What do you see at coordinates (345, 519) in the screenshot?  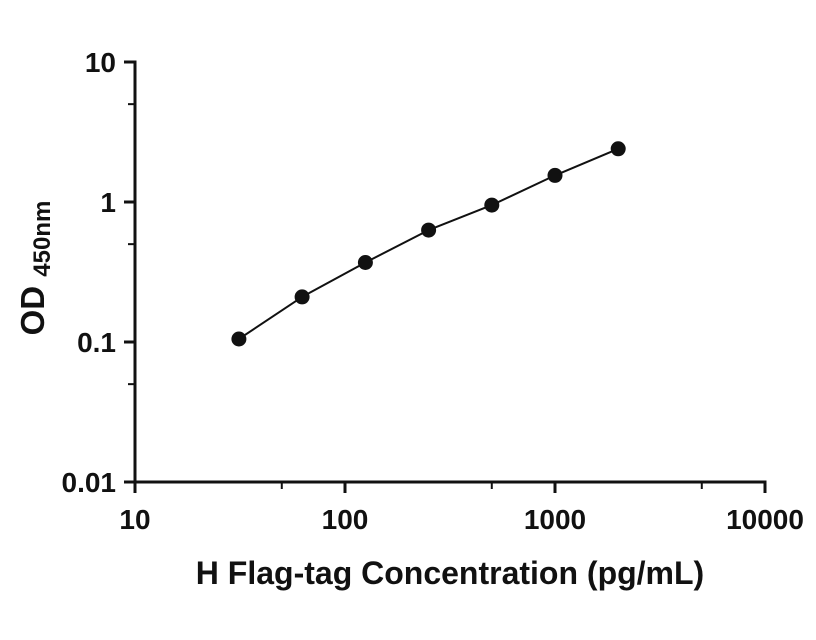 I see `x-tick-label: 100` at bounding box center [345, 519].